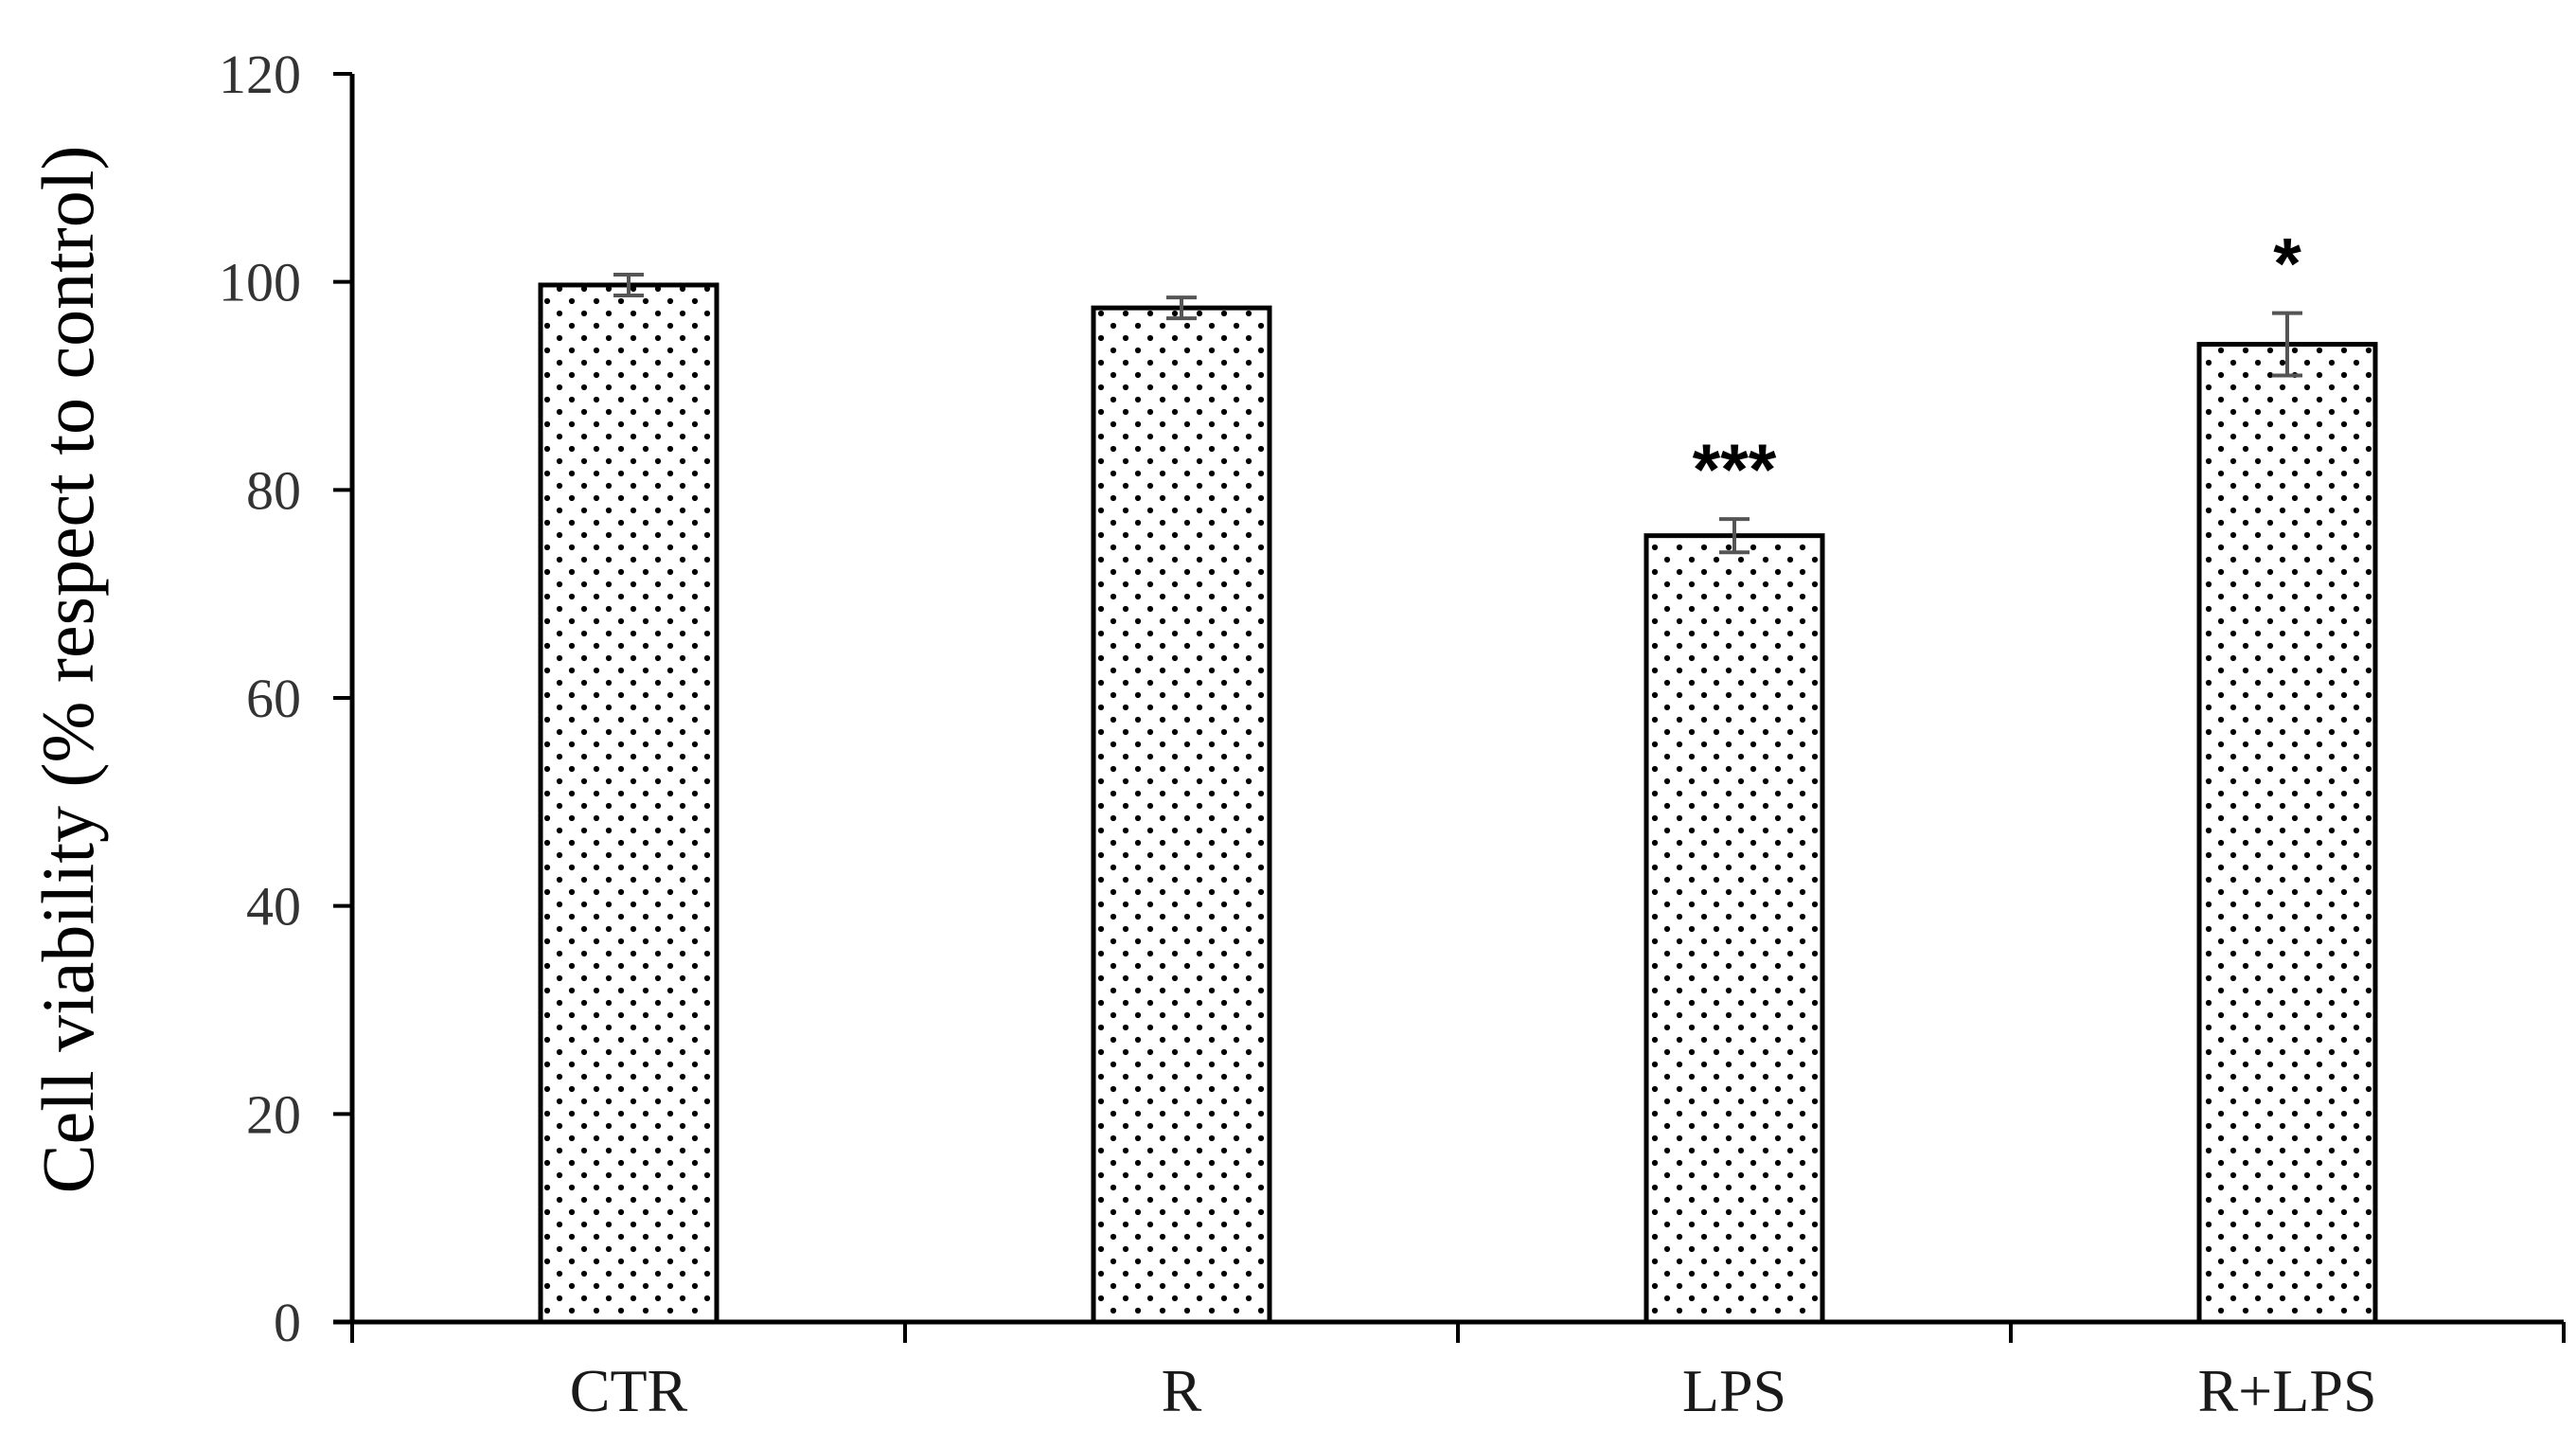  I want to click on significance-label: ***, so click(1735, 470).